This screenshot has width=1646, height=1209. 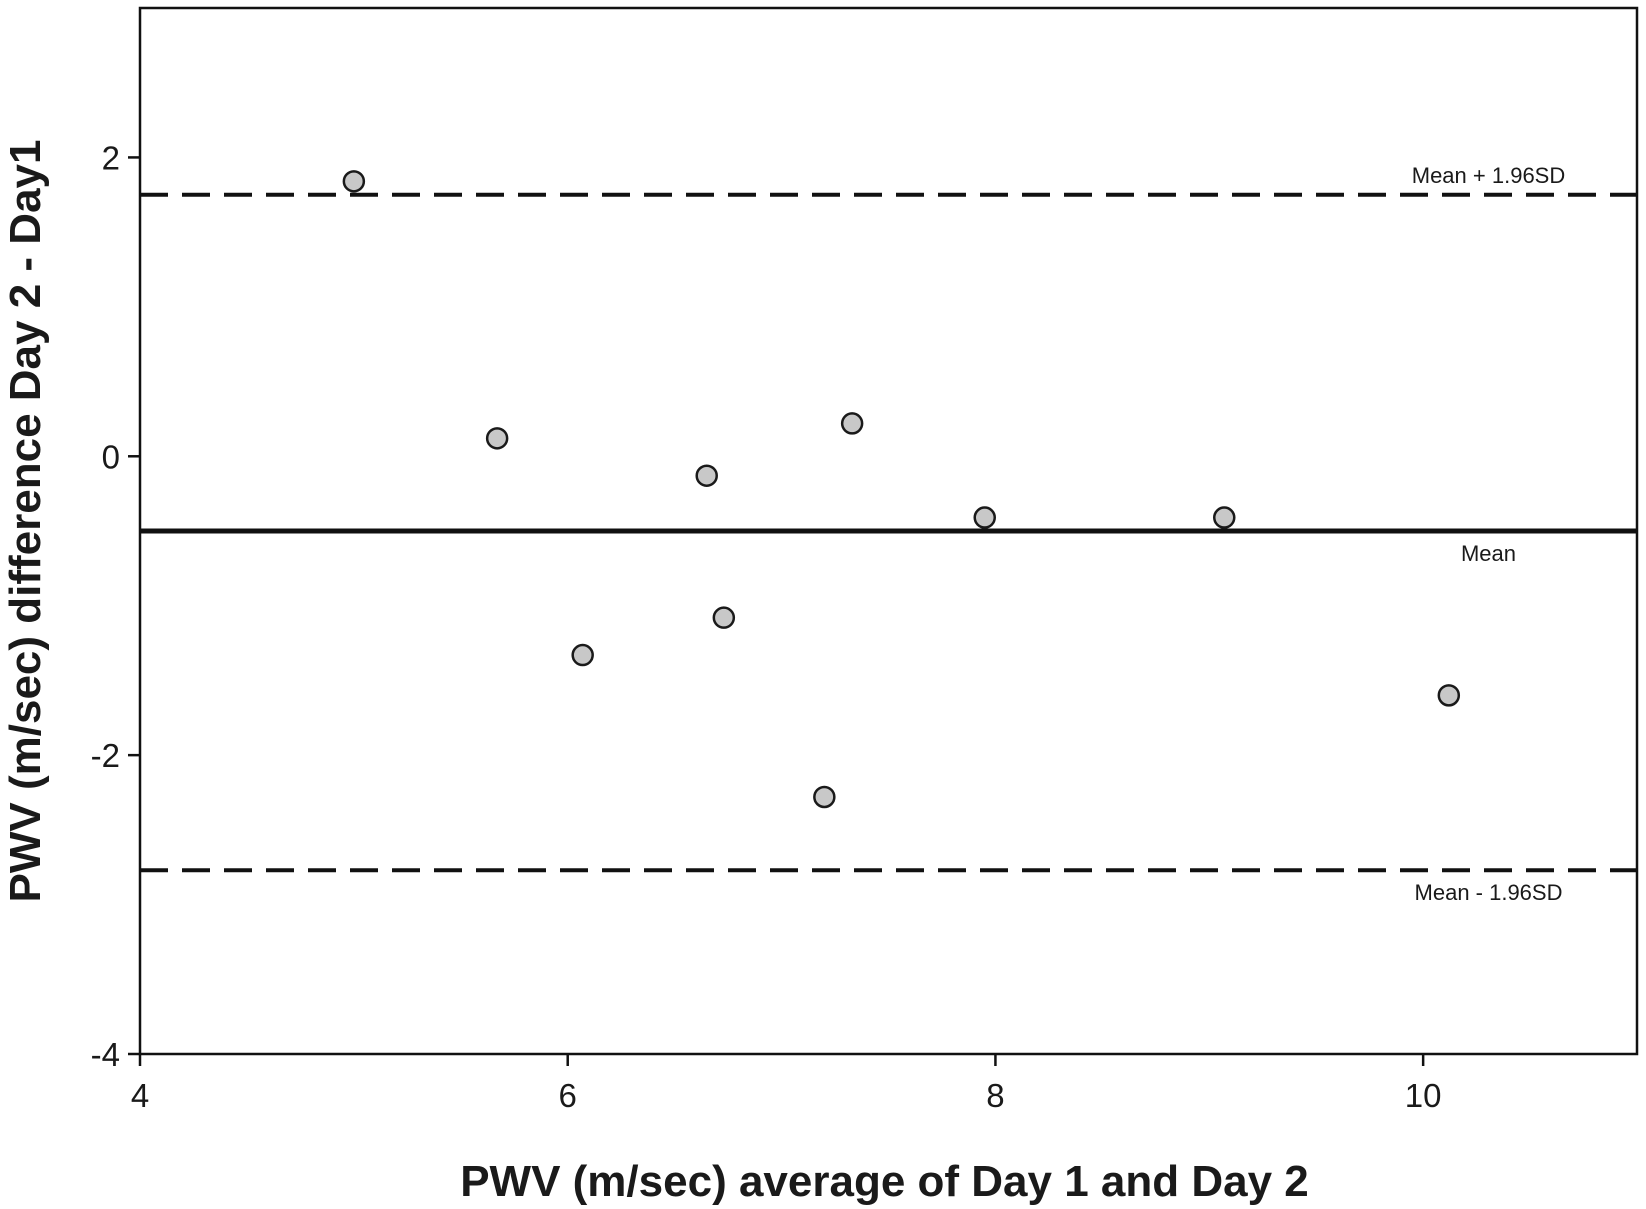 What do you see at coordinates (568, 1095) in the screenshot?
I see `x-tick-label: 6` at bounding box center [568, 1095].